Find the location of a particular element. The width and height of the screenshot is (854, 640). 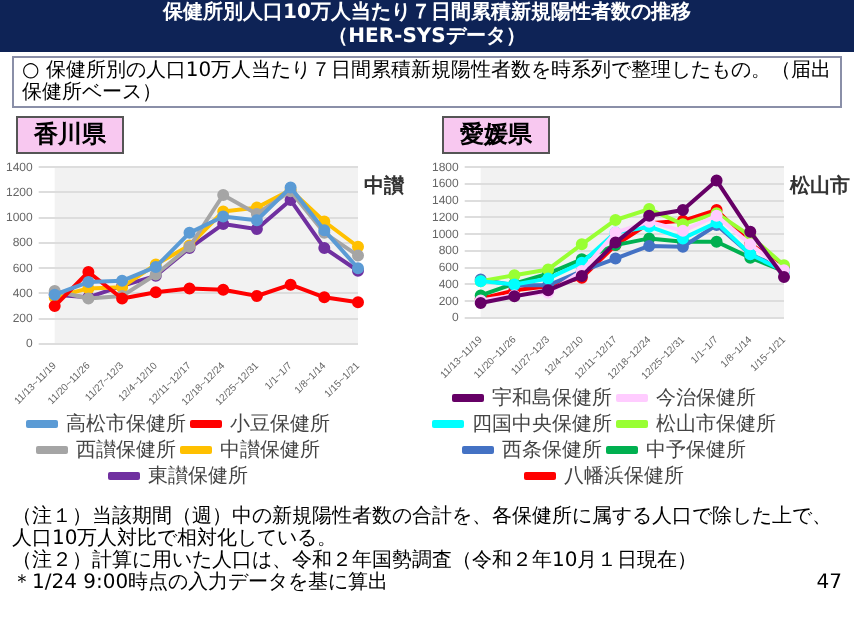

text: 保健所別人口10万人当たり７日間累積新規陽性者数の推移 is located at coordinates (426, 14).